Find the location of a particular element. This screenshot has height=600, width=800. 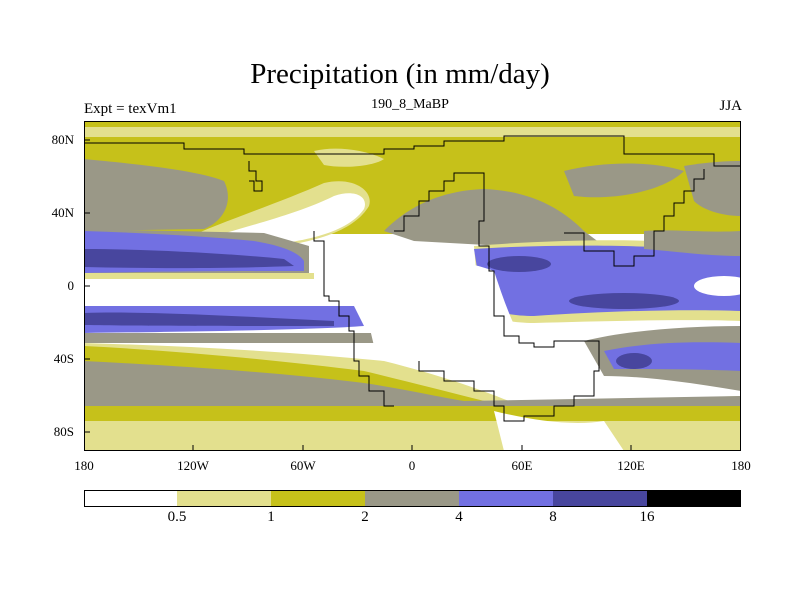

colorbar-label-0.5: 0.5 is located at coordinates (177, 517).